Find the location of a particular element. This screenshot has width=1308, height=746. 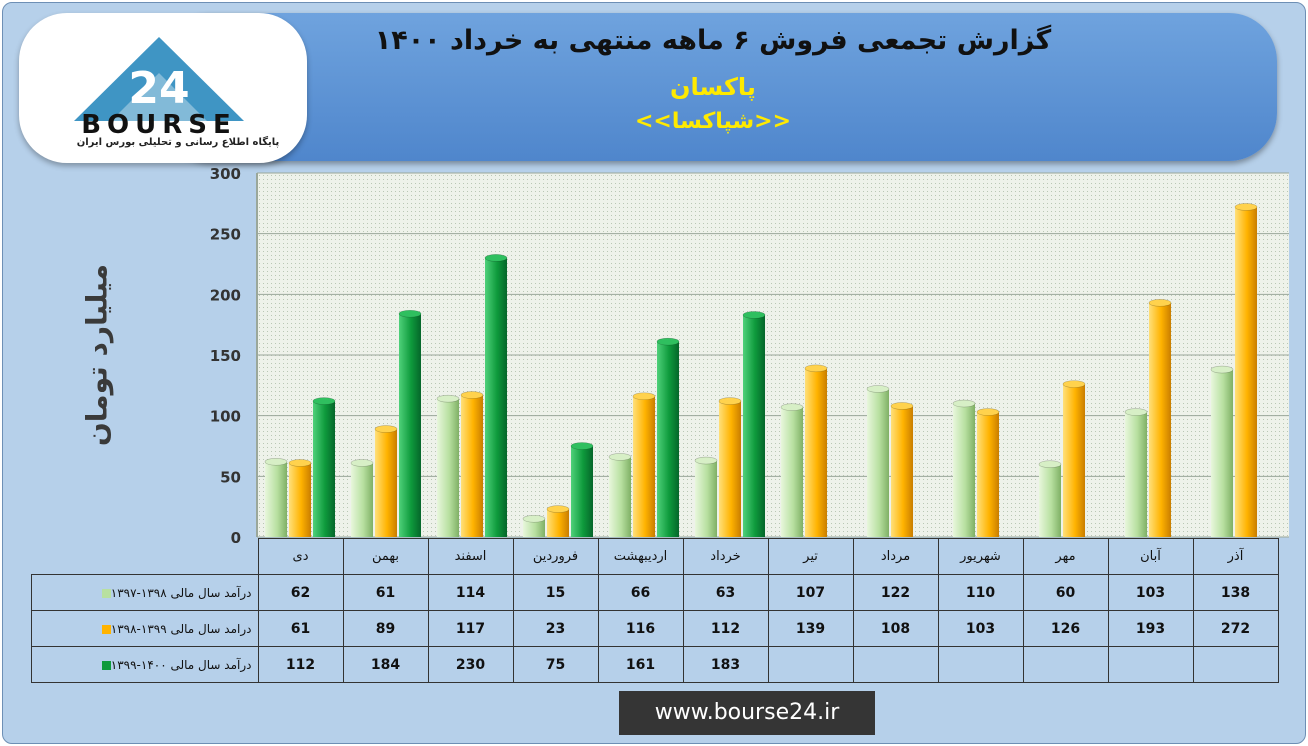

website-url: www.bourse24.ir is located at coordinates (747, 713).